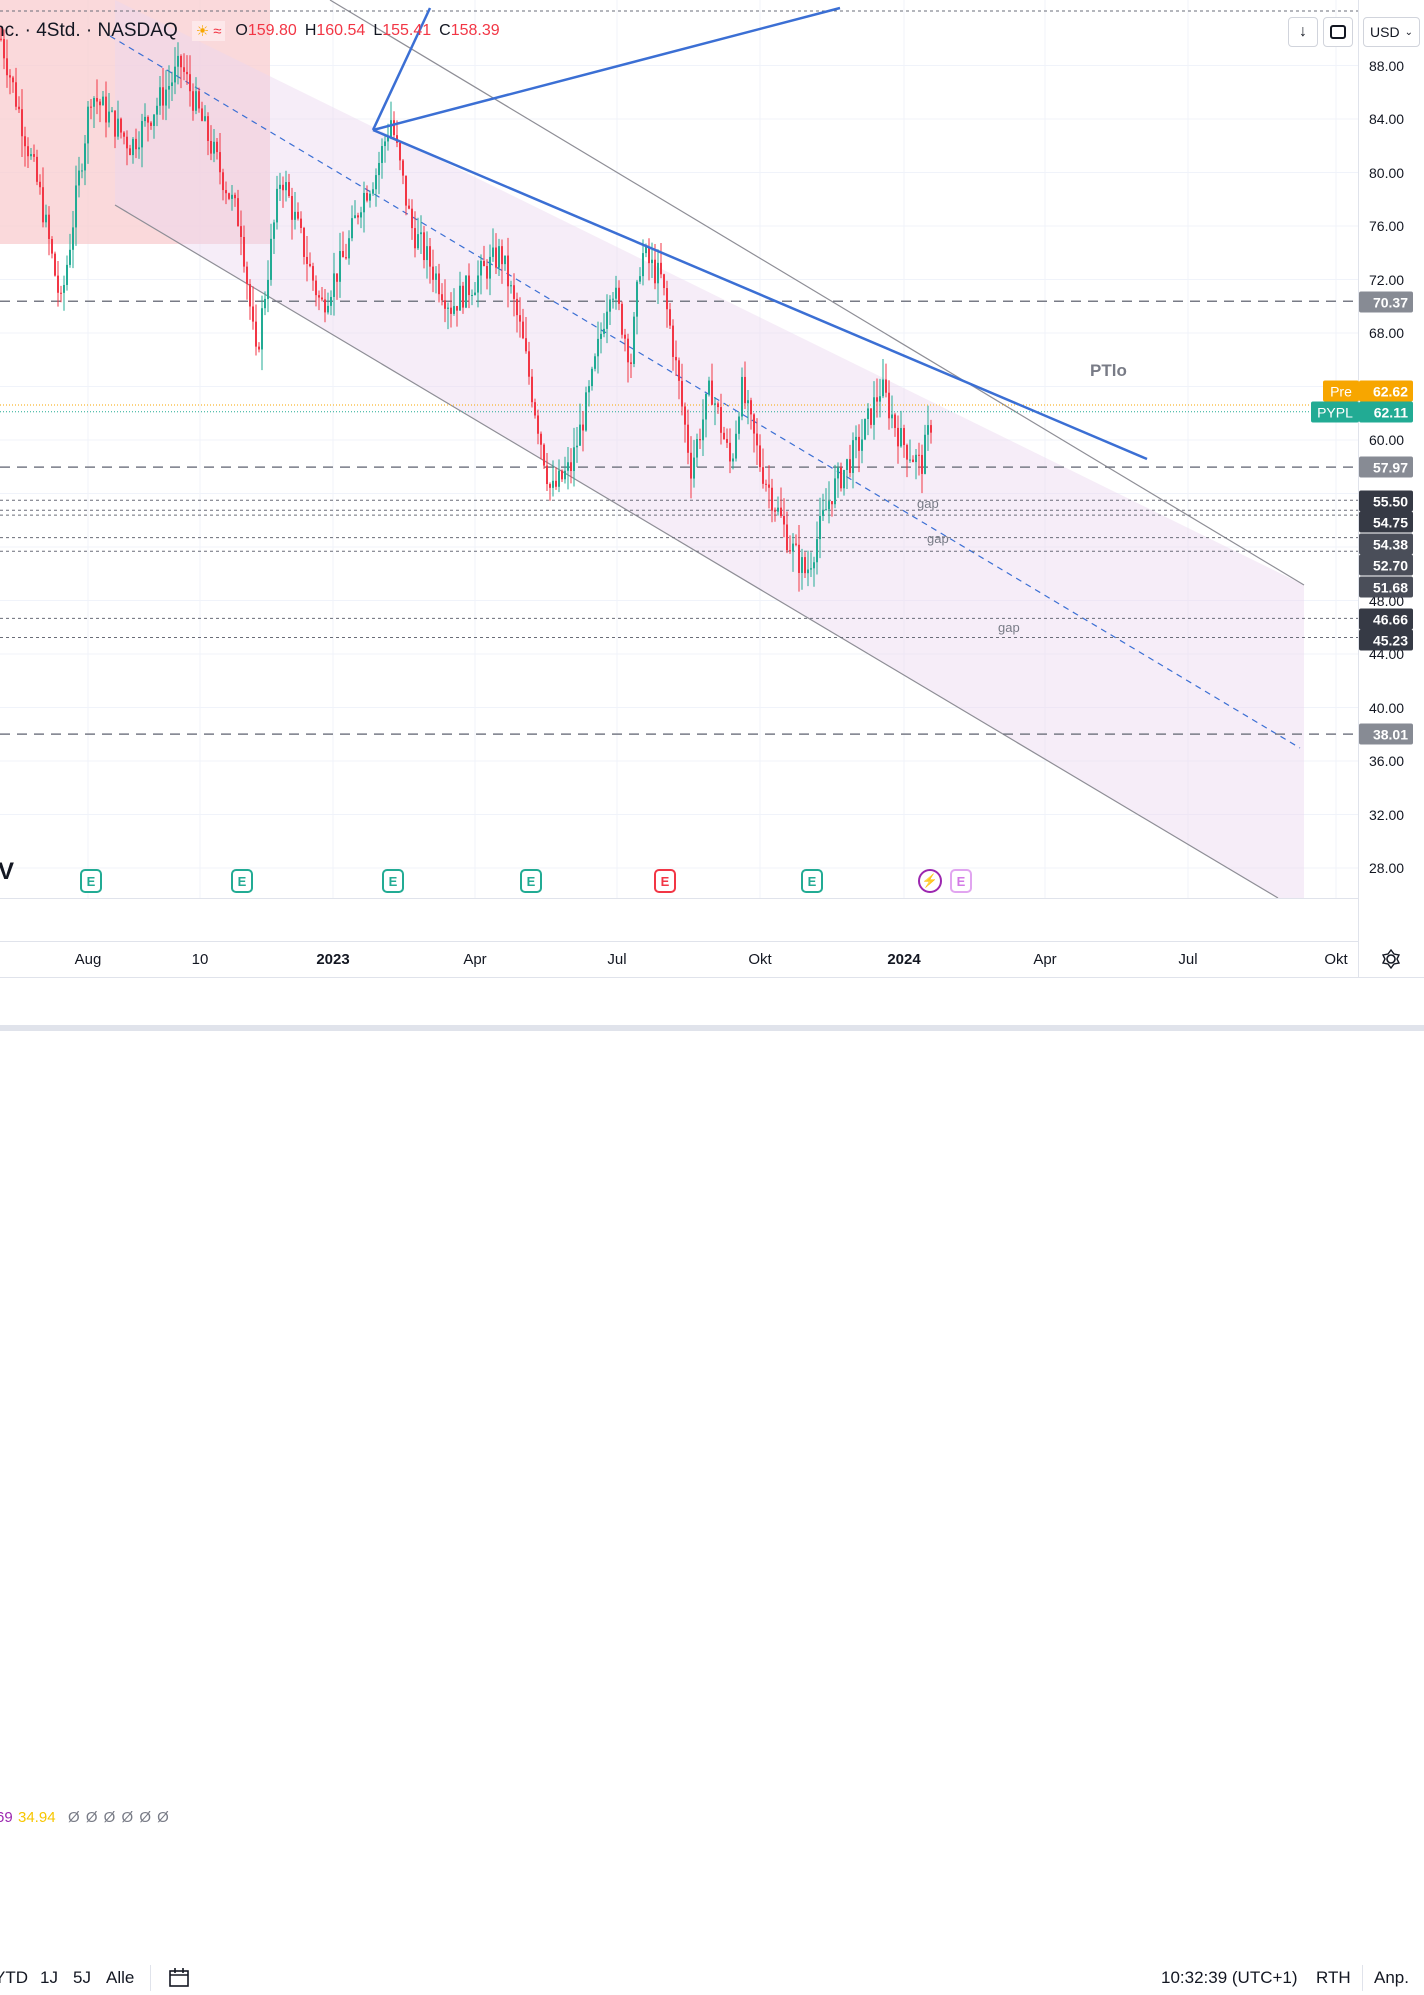 The image size is (1424, 1995). Describe the element at coordinates (930, 881) in the screenshot. I see `lightning-icon: ⚡` at that location.